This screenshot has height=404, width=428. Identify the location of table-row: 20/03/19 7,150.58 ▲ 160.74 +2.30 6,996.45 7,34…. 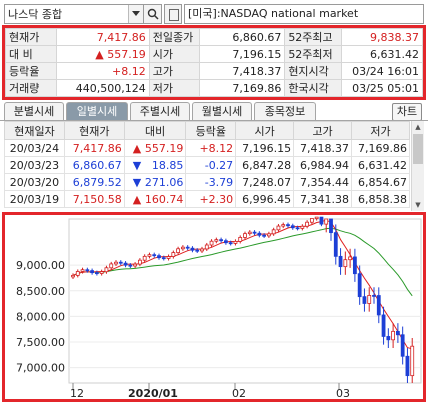
(207, 199).